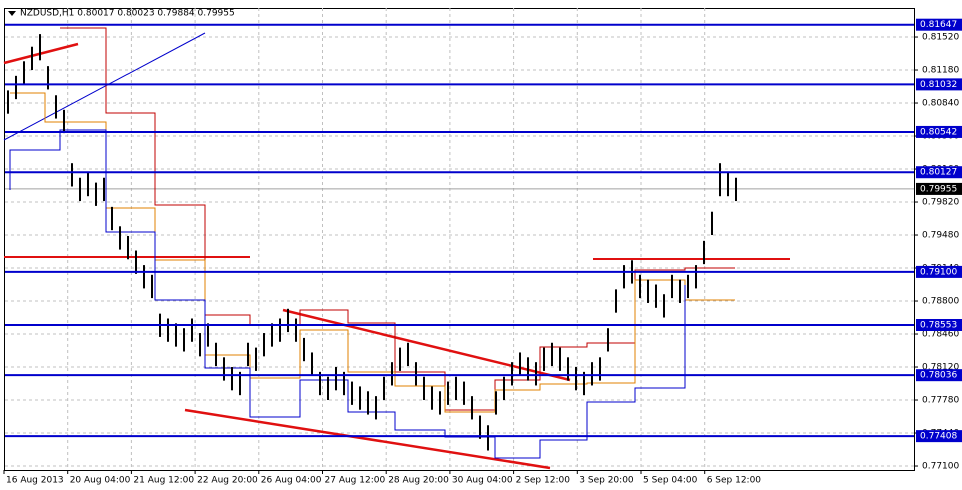  I want to click on level-label: 0.78036, so click(938, 376).